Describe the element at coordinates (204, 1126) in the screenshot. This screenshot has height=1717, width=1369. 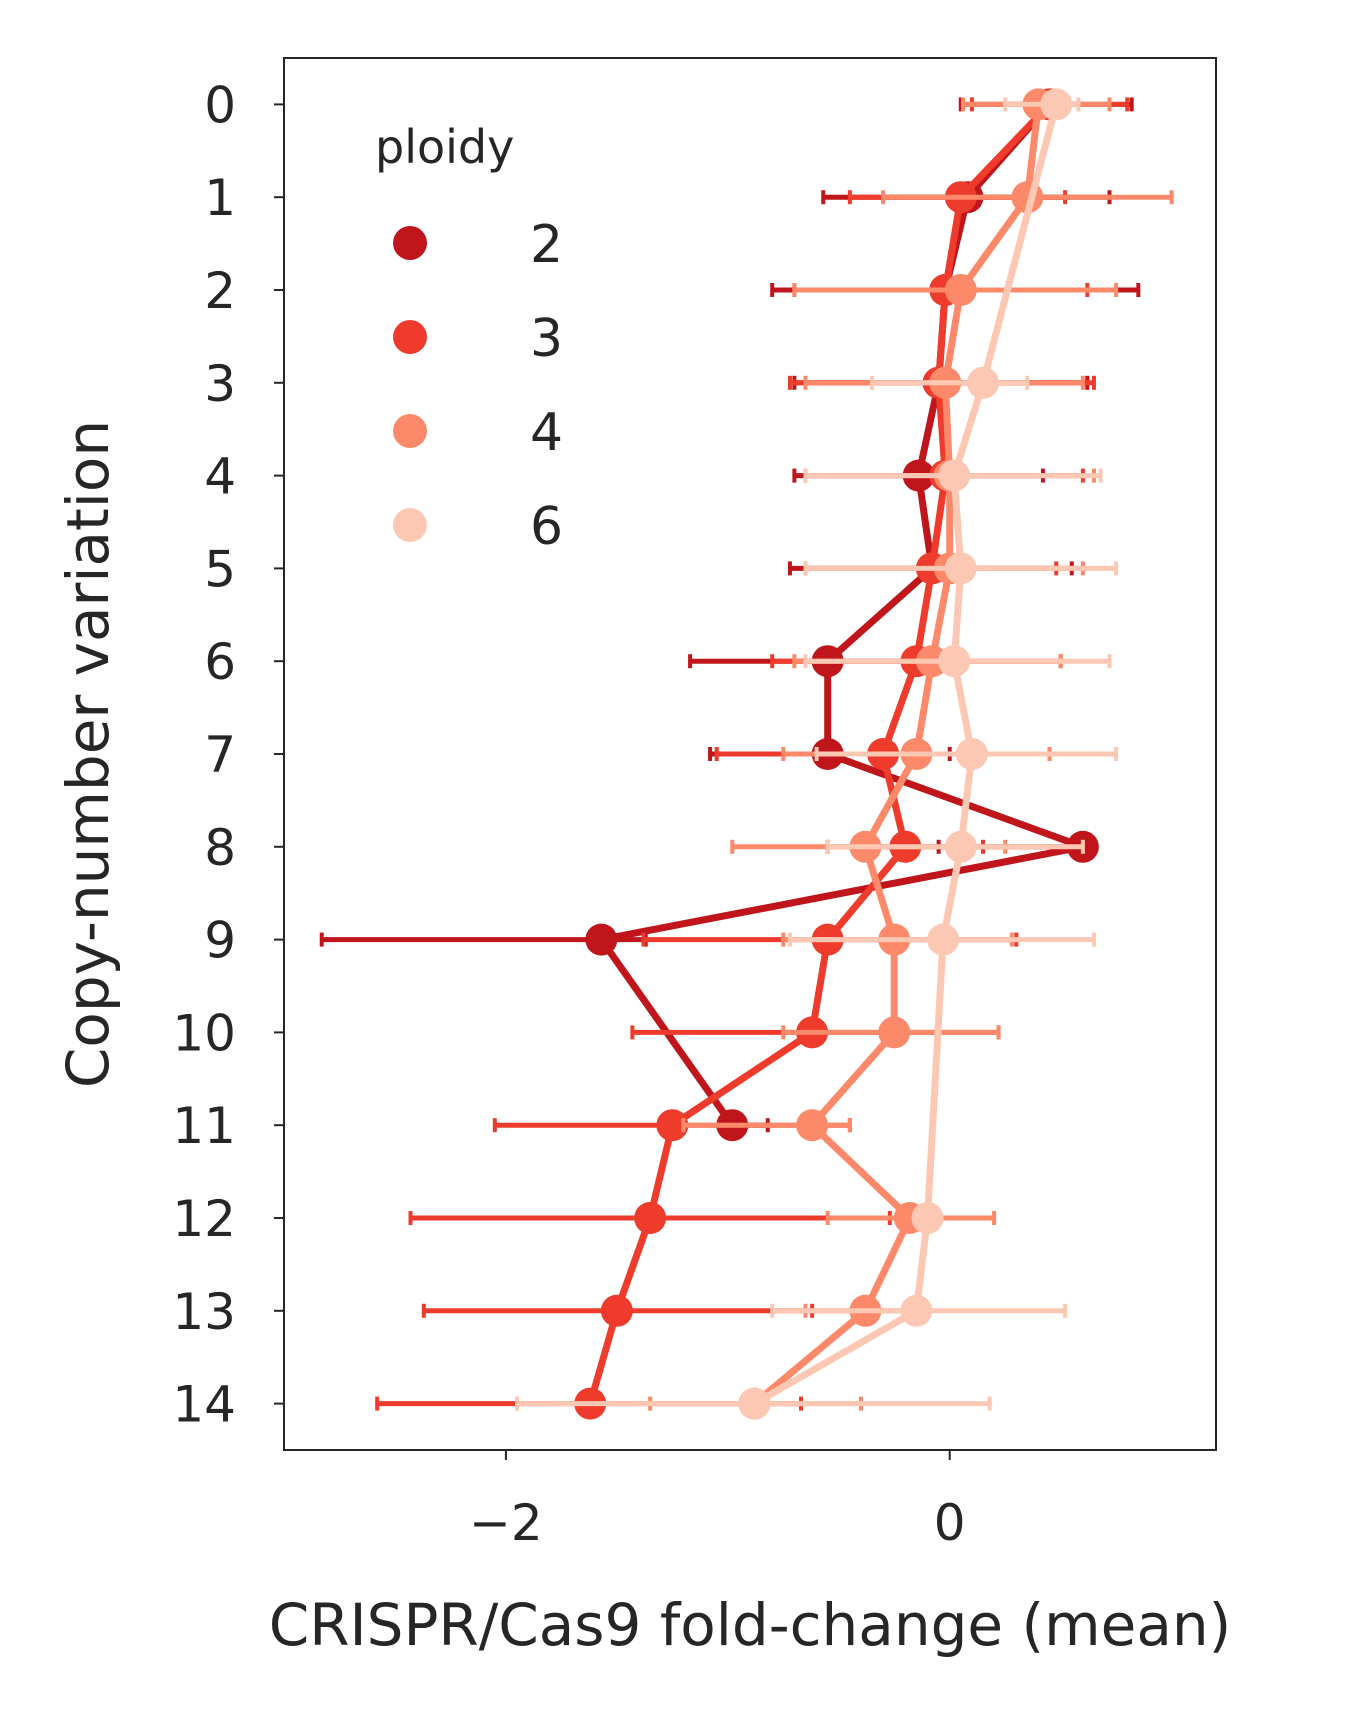
I see `y-tick-label: 11` at that location.